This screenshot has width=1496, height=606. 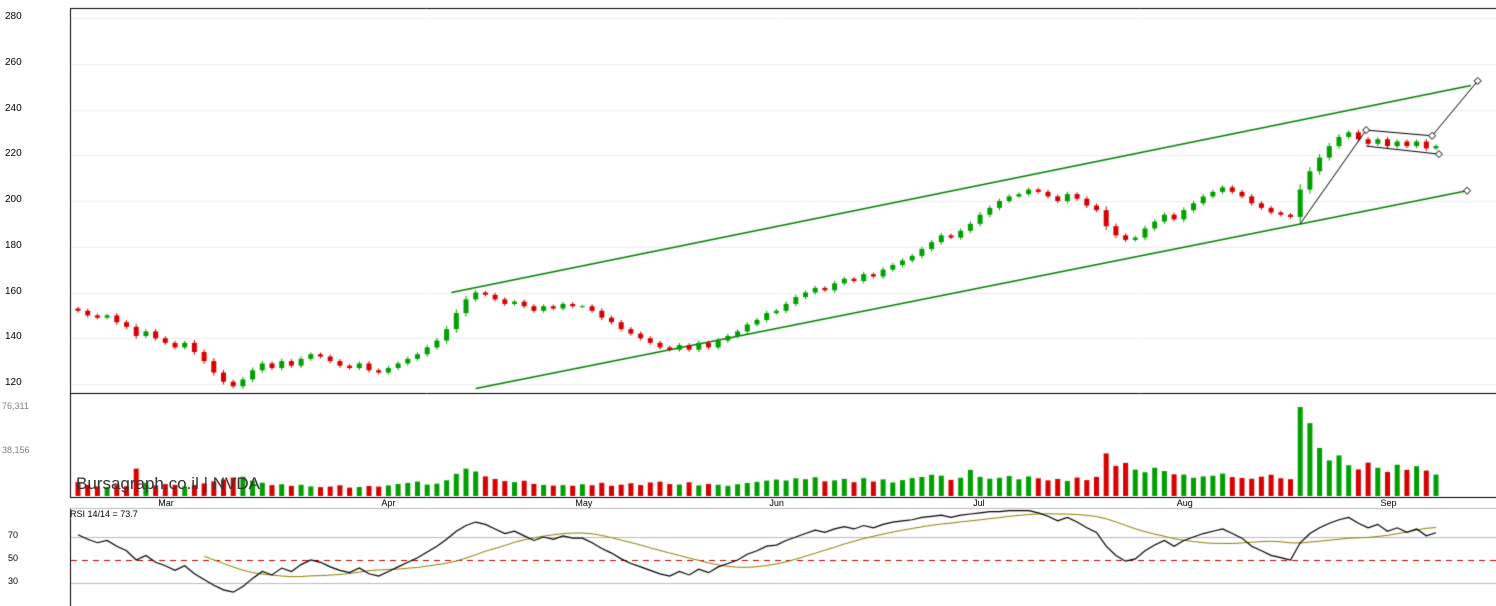 I want to click on rsi-indicator-label: RSI 14/14 = 73.7, so click(x=104, y=514).